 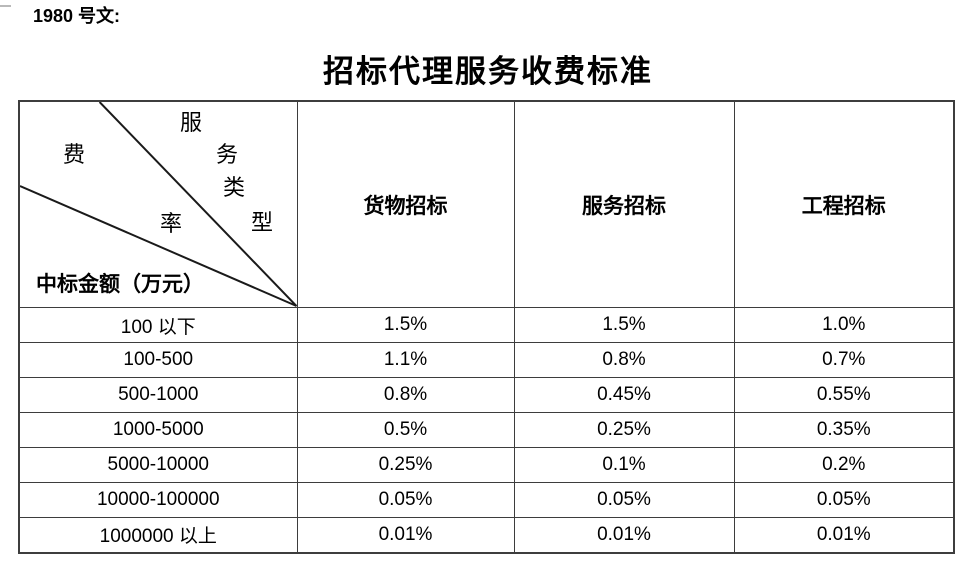 What do you see at coordinates (488, 71) in the screenshot?
I see `page-title: 招标代理服务收费标准` at bounding box center [488, 71].